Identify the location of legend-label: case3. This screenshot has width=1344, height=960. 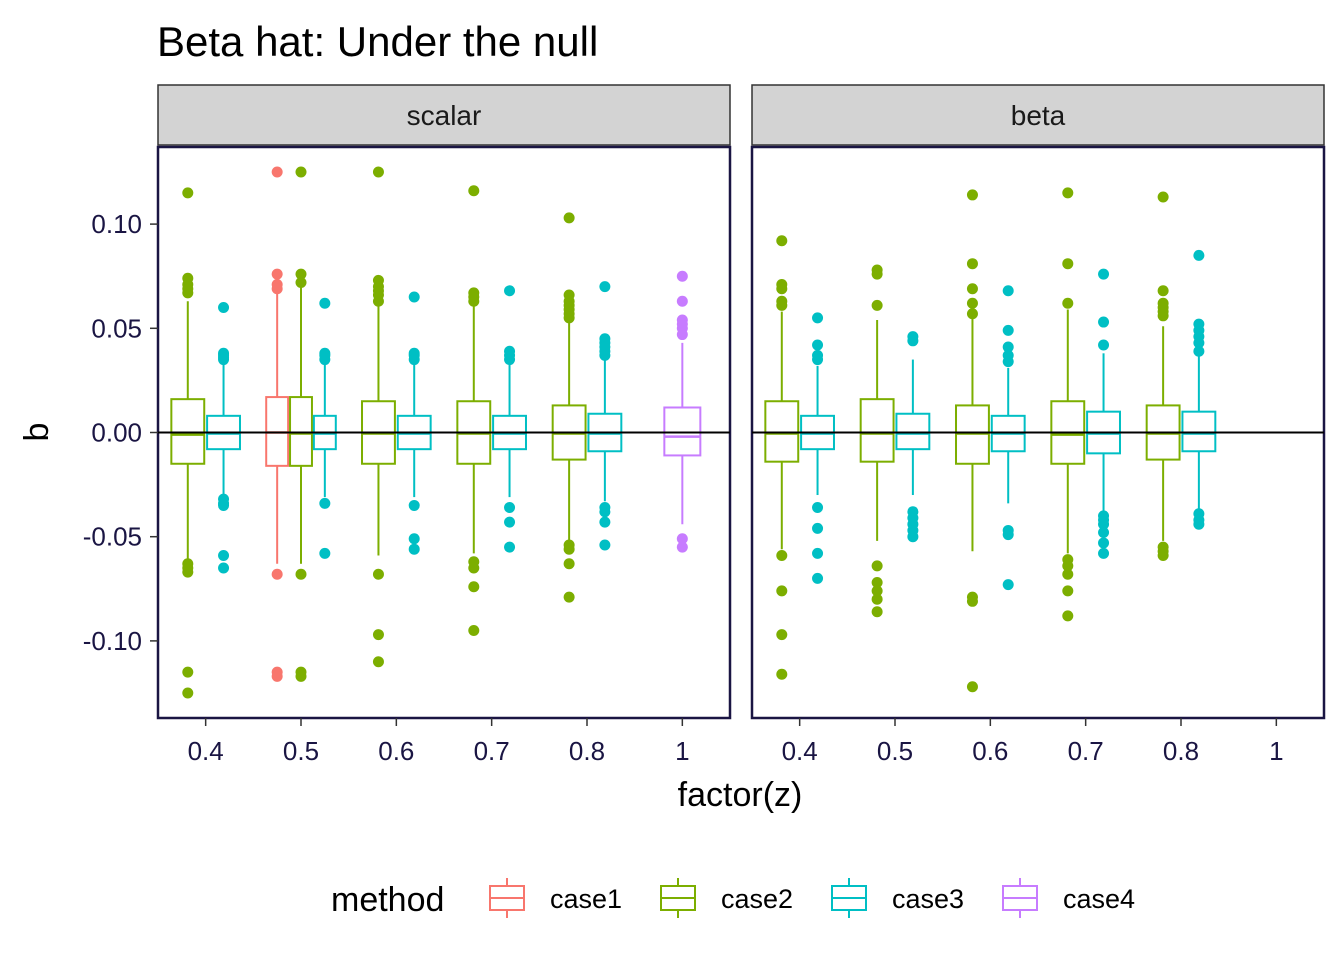
(928, 899).